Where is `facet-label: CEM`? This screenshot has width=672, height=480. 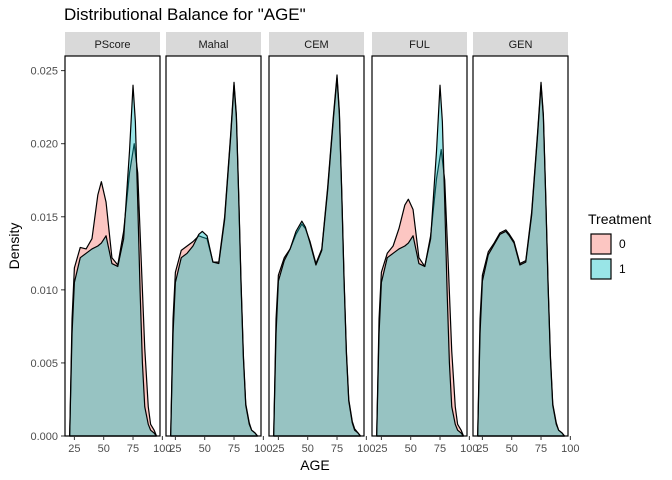 facet-label: CEM is located at coordinates (316, 45).